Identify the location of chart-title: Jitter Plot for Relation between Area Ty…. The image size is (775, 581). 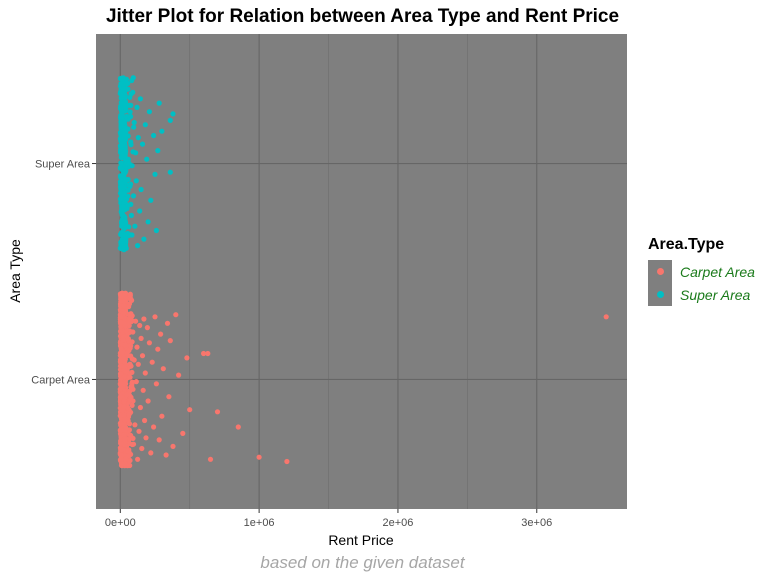
(362, 16).